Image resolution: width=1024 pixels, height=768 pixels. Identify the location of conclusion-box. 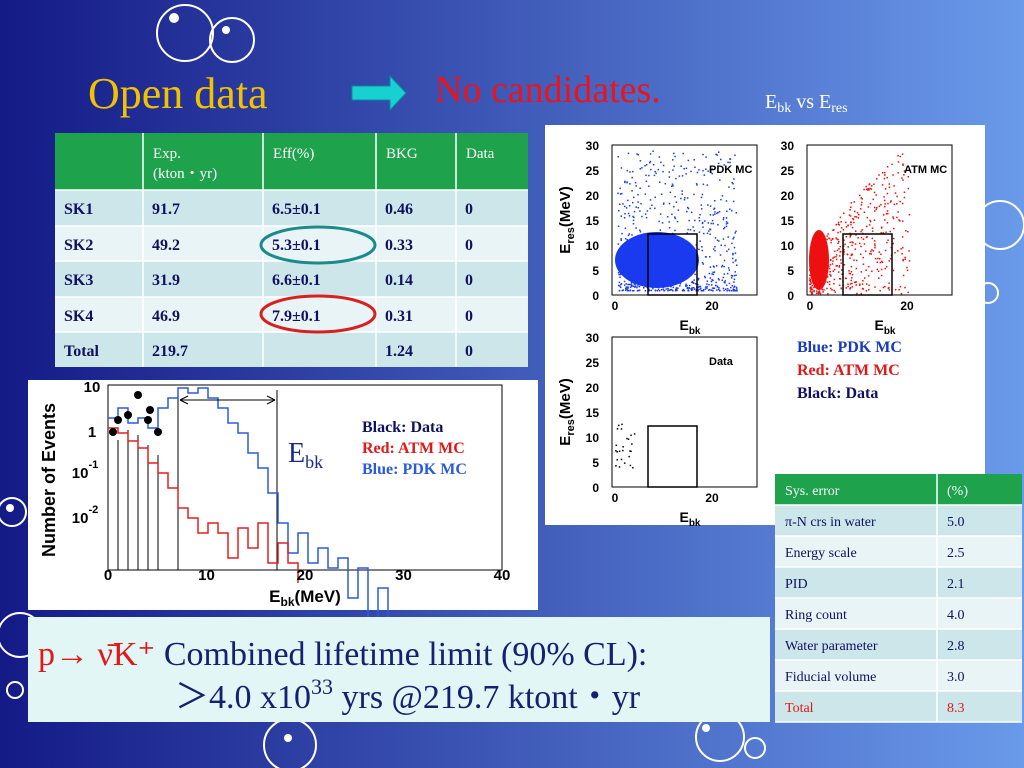
(399, 669).